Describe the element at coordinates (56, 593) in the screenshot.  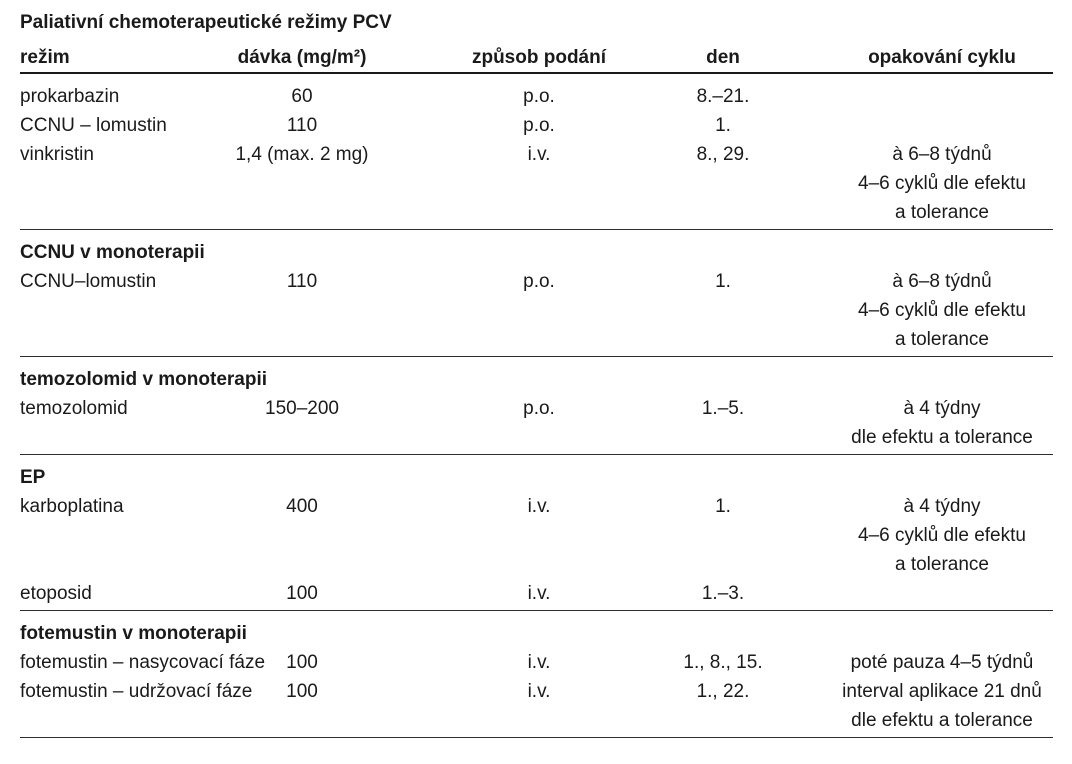
I see `cell-rezim: etoposid` at that location.